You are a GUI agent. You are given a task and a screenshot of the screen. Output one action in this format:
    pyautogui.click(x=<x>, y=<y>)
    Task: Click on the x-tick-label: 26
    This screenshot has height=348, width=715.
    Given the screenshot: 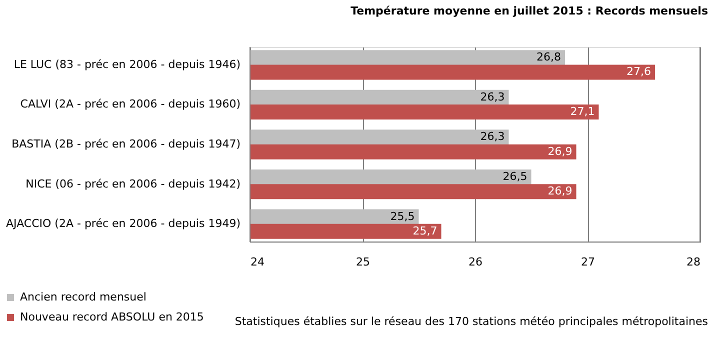 What is the action you would take?
    pyautogui.click(x=475, y=262)
    